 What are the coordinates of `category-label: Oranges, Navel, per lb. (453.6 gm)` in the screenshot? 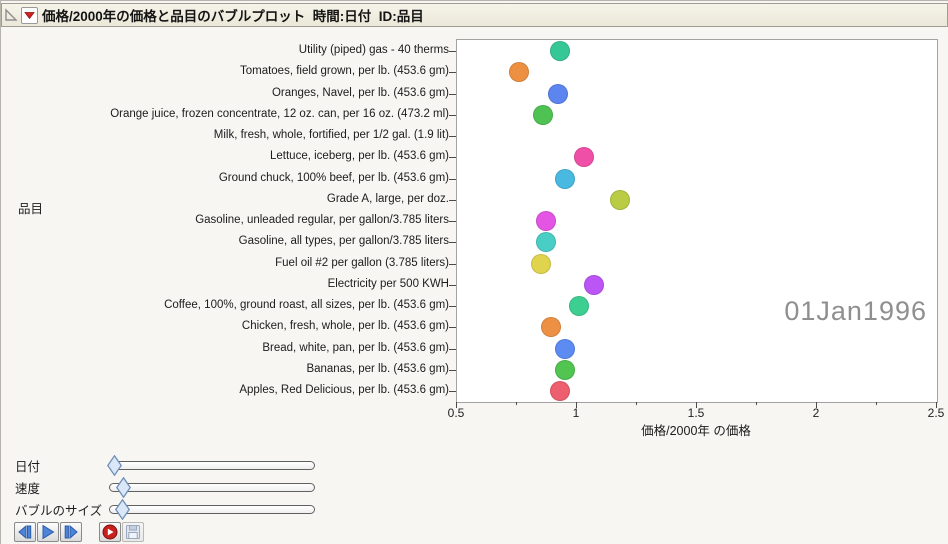 It's located at (360, 92).